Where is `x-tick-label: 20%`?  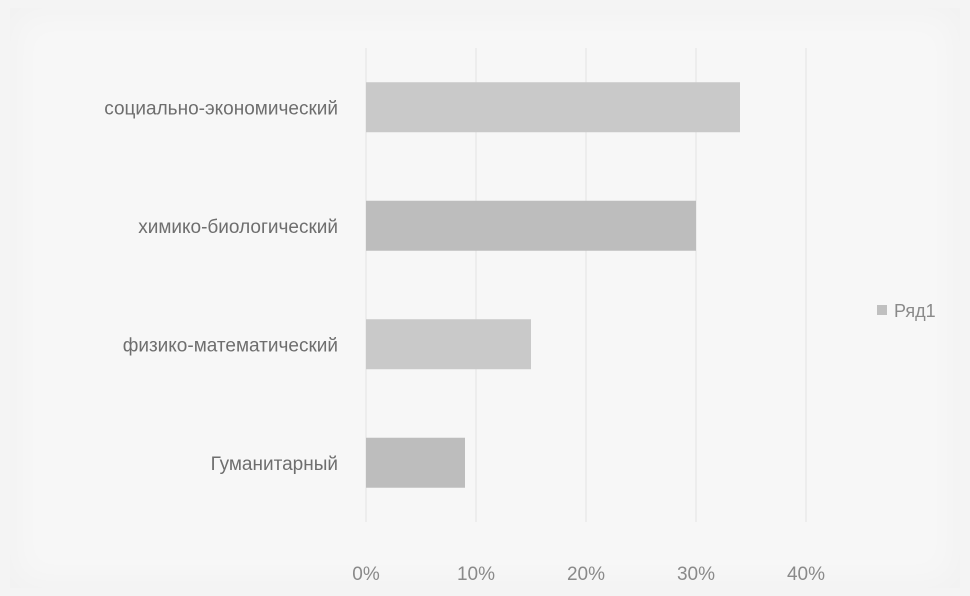
x-tick-label: 20% is located at coordinates (586, 574).